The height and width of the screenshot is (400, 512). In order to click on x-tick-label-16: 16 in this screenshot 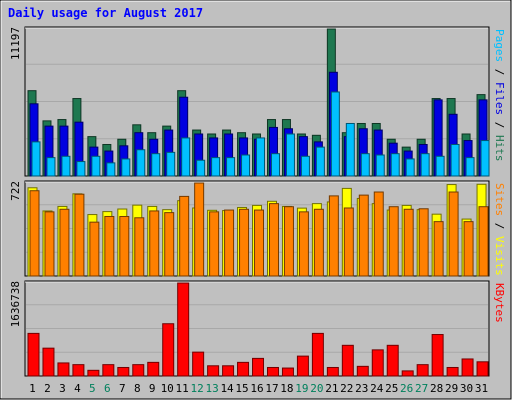, I will do `click(256, 388)`.